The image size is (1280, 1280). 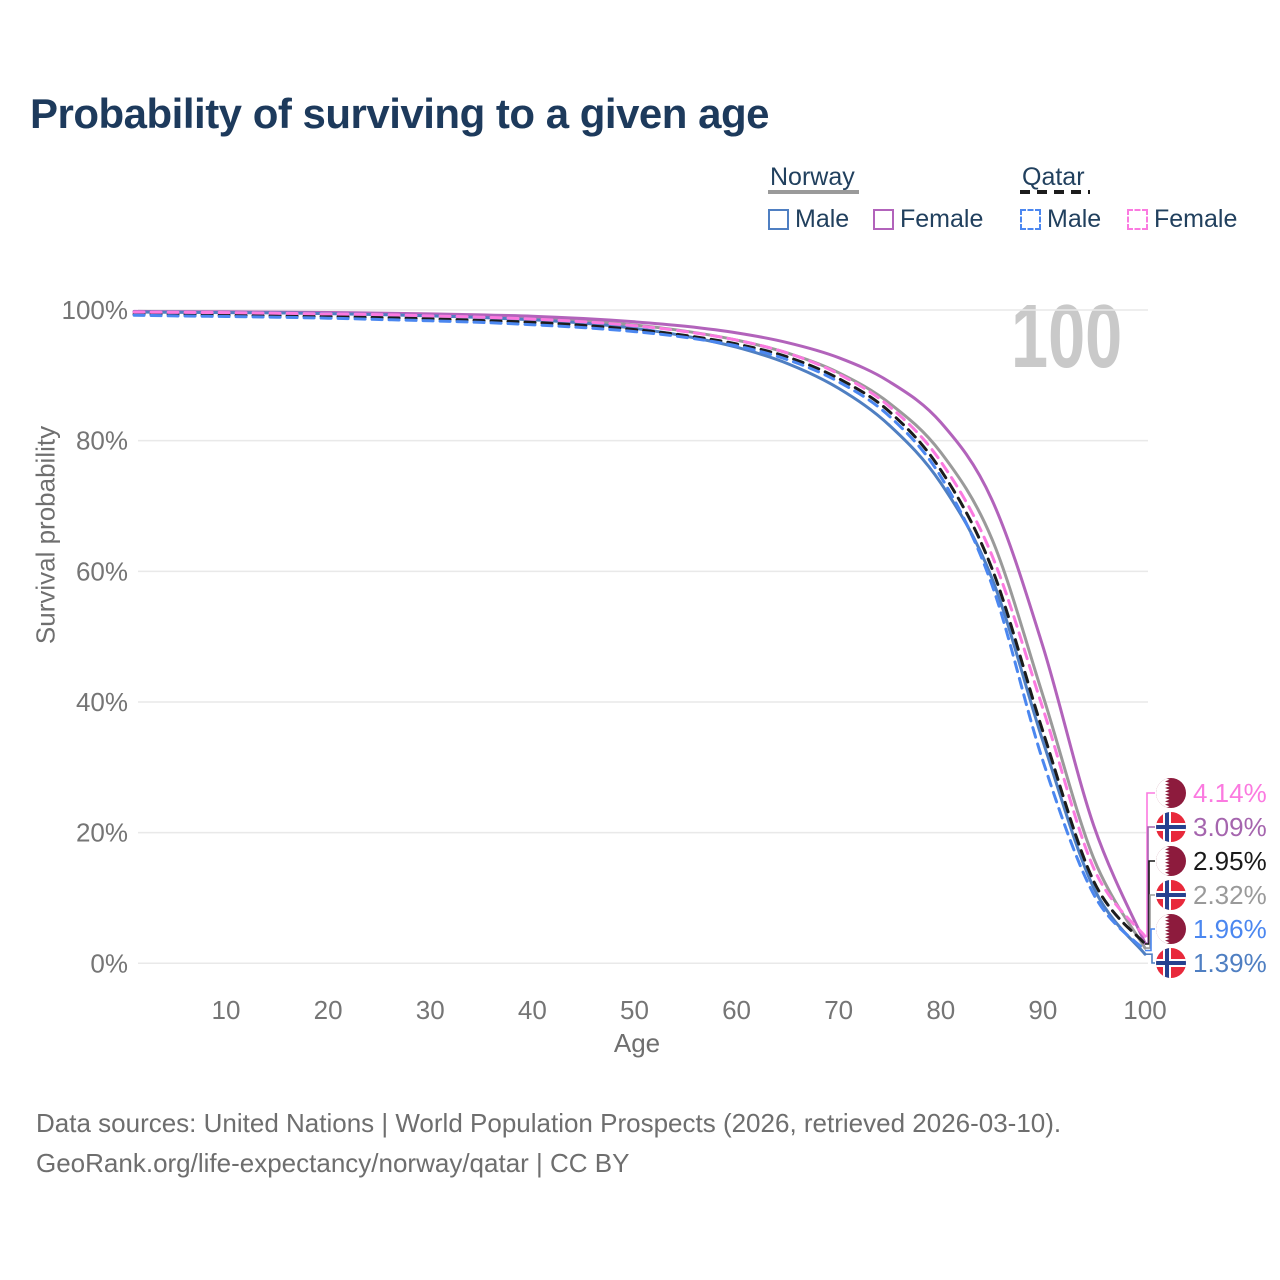 What do you see at coordinates (102, 441) in the screenshot?
I see `y-tick-80: 80%` at bounding box center [102, 441].